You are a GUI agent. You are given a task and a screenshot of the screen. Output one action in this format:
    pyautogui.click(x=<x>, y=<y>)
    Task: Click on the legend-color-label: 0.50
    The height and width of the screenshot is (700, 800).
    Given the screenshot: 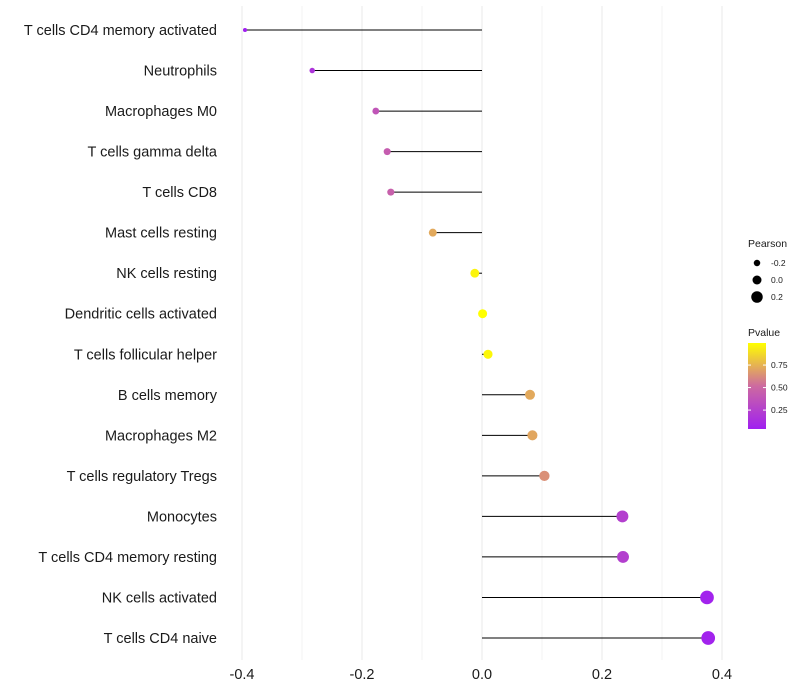 What is the action you would take?
    pyautogui.click(x=779, y=388)
    